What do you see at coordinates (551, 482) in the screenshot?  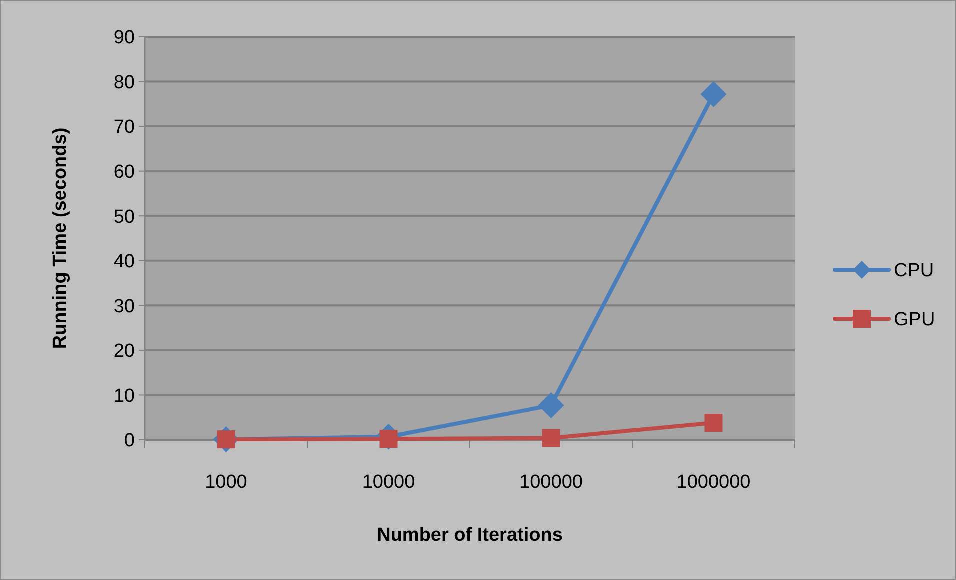 I see `x-tick-label: 100000` at bounding box center [551, 482].